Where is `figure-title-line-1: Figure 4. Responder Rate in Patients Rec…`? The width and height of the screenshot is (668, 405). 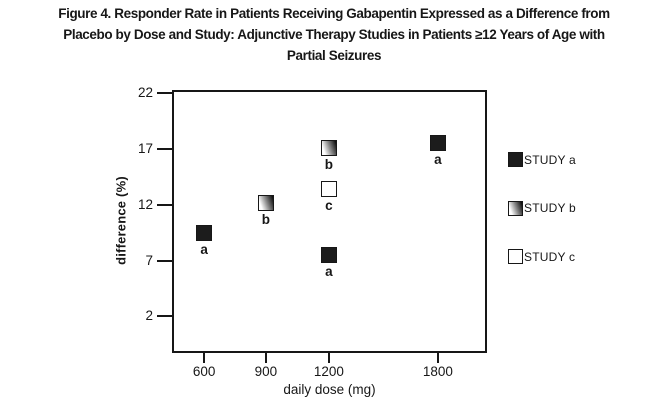
figure-title-line-1: Figure 4. Responder Rate in Patients Rec… is located at coordinates (334, 13).